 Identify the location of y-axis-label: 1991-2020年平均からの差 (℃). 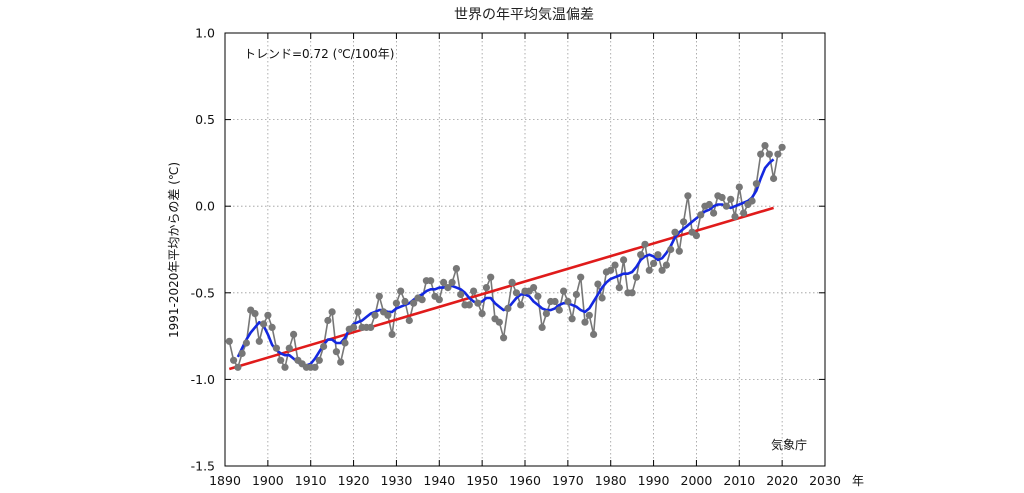
(174, 250).